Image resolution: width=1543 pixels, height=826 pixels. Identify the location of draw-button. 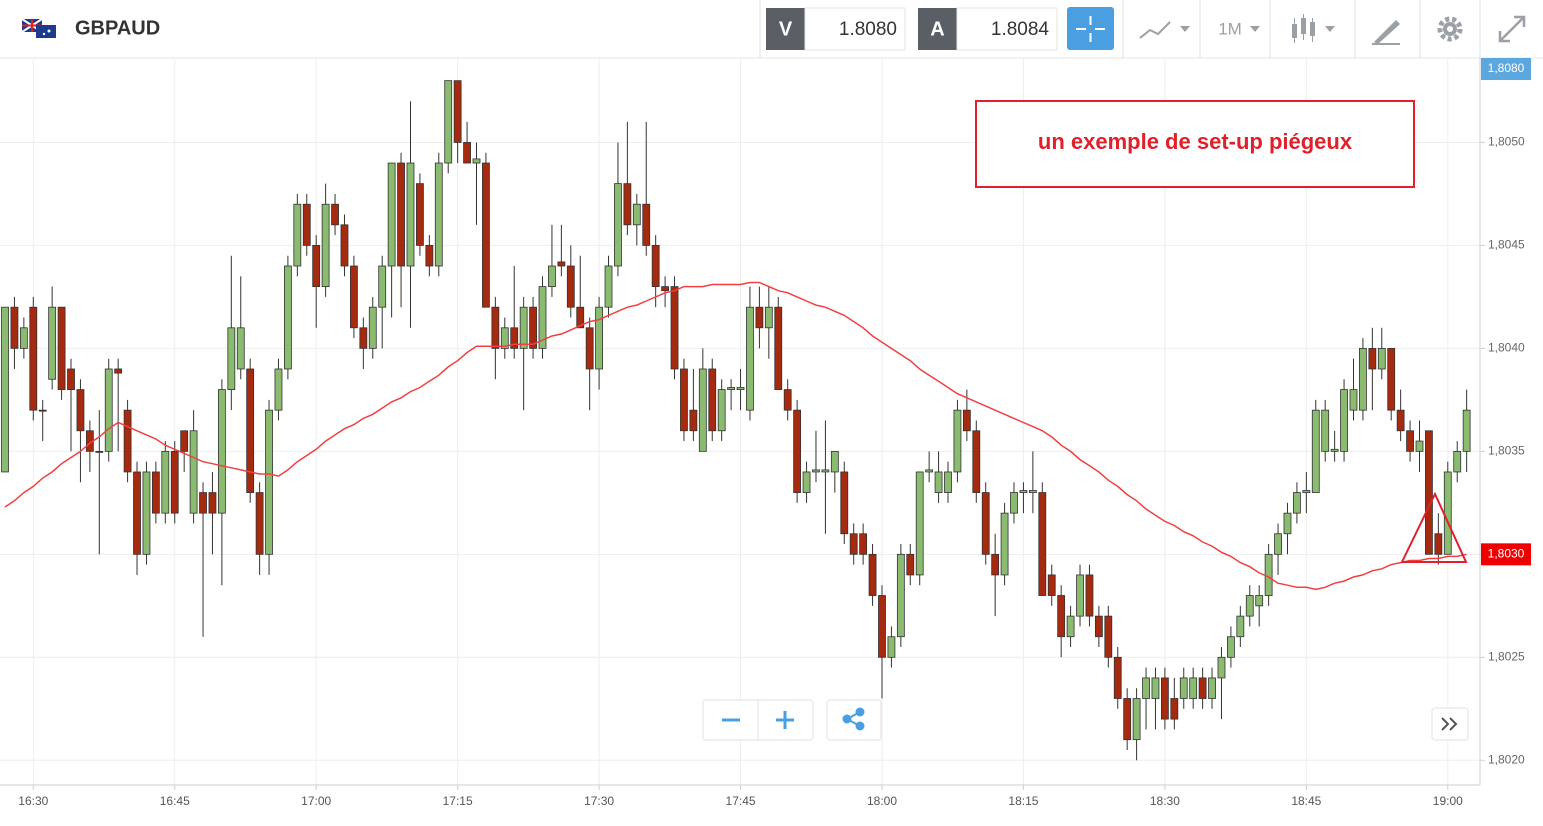
(1386, 32).